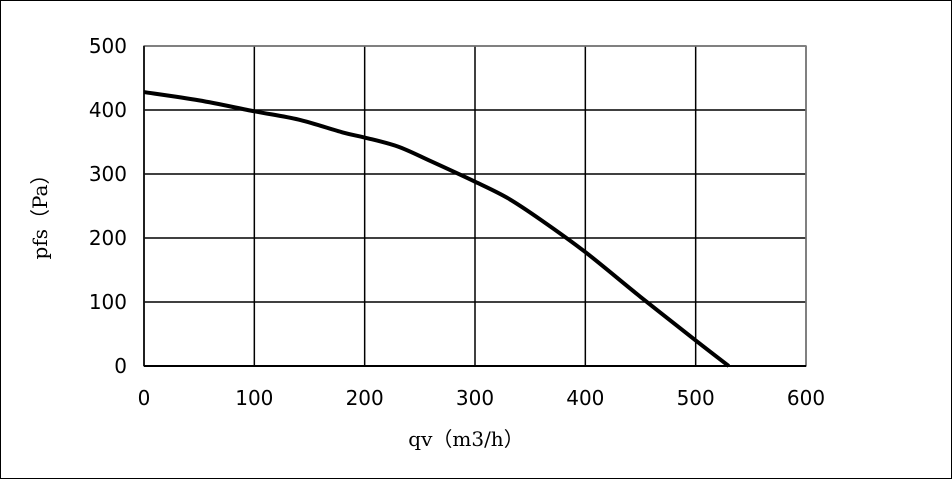  Describe the element at coordinates (465, 439) in the screenshot. I see `x-axis-label: qv（m3/h）` at that location.